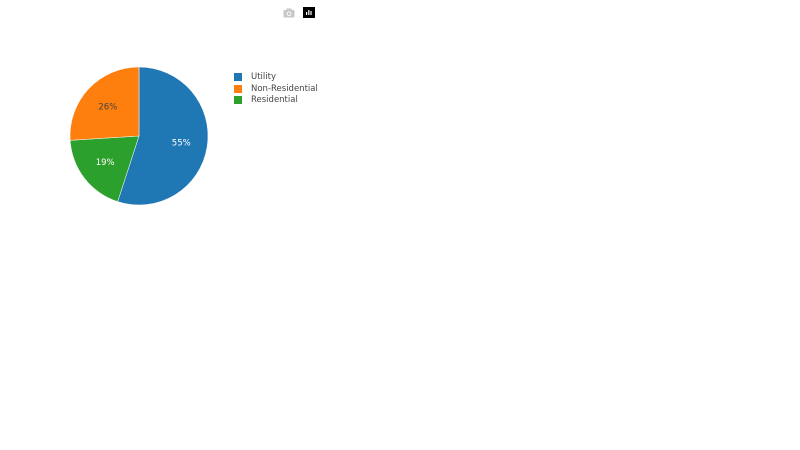 The image size is (800, 450). What do you see at coordinates (105, 163) in the screenshot?
I see `slice-label: 19%` at bounding box center [105, 163].